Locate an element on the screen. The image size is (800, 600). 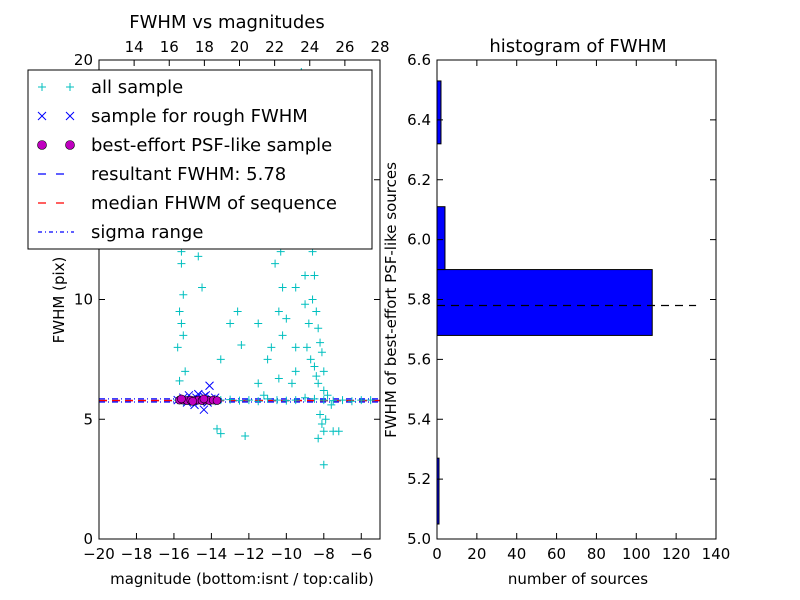
top-x-tick-label: 26 is located at coordinates (344, 47).